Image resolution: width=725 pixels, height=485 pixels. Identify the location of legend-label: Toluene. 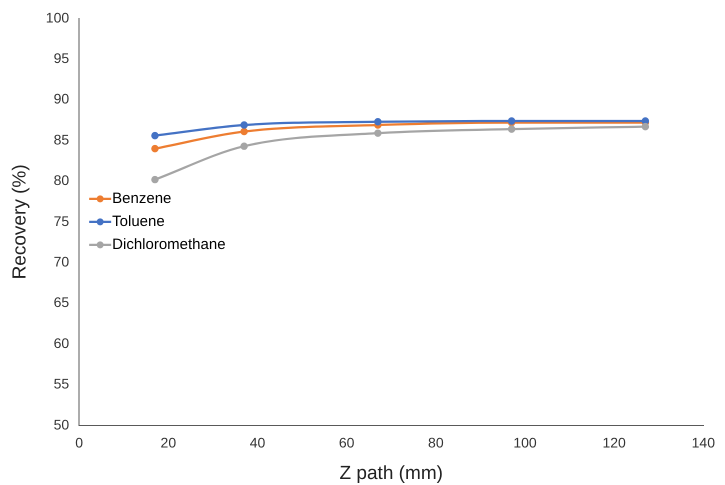
(138, 221).